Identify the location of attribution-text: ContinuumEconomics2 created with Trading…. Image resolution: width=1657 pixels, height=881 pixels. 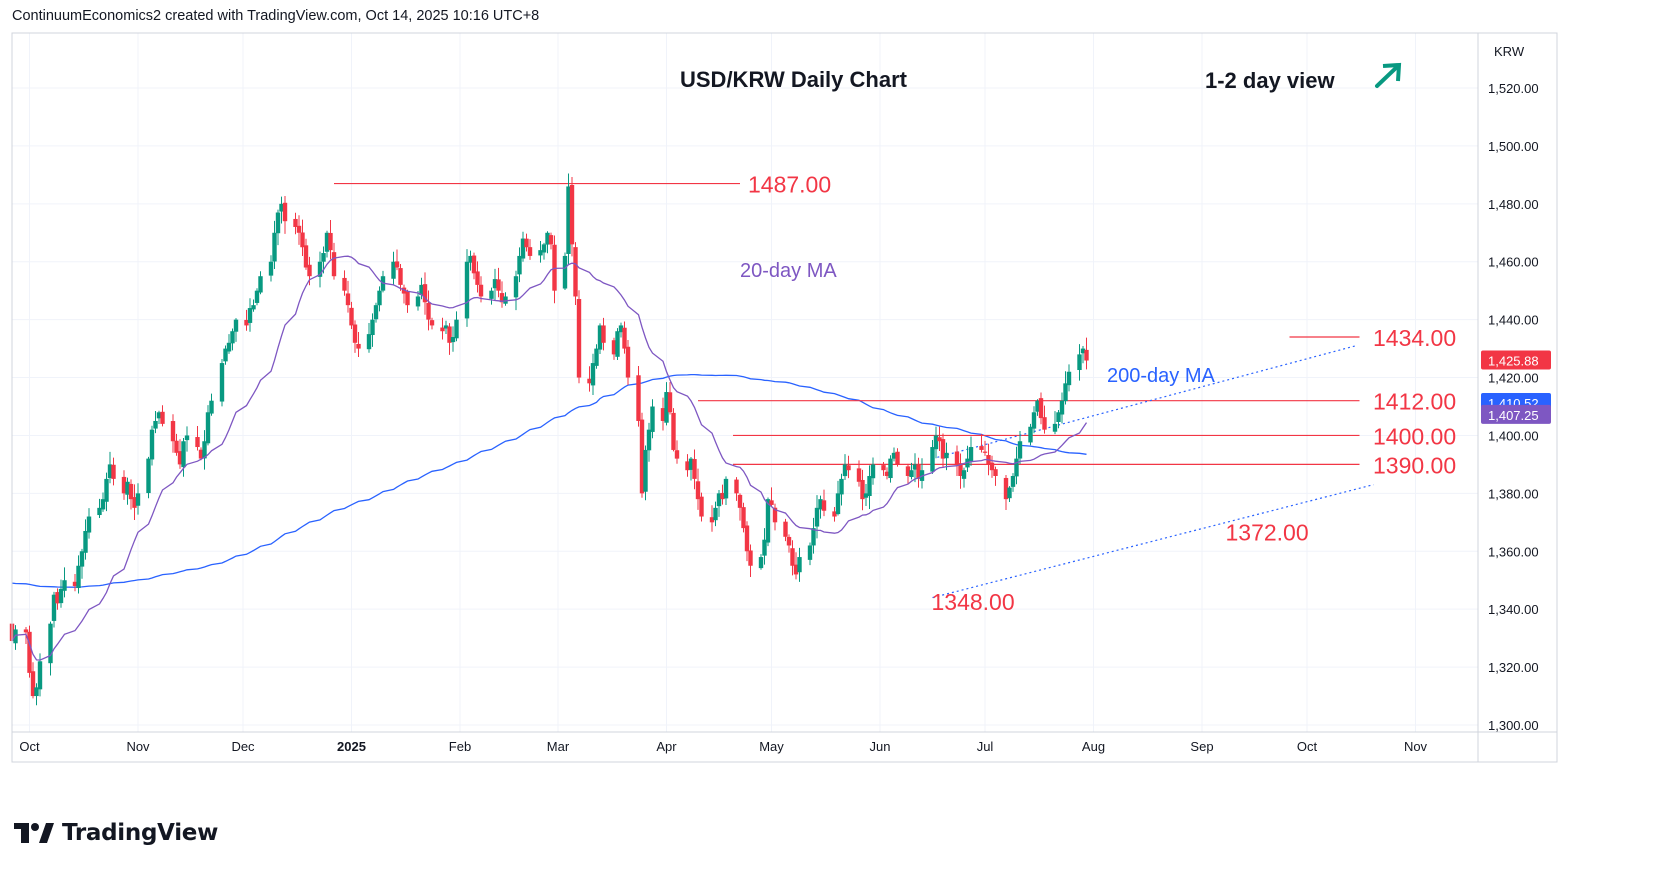
(276, 16).